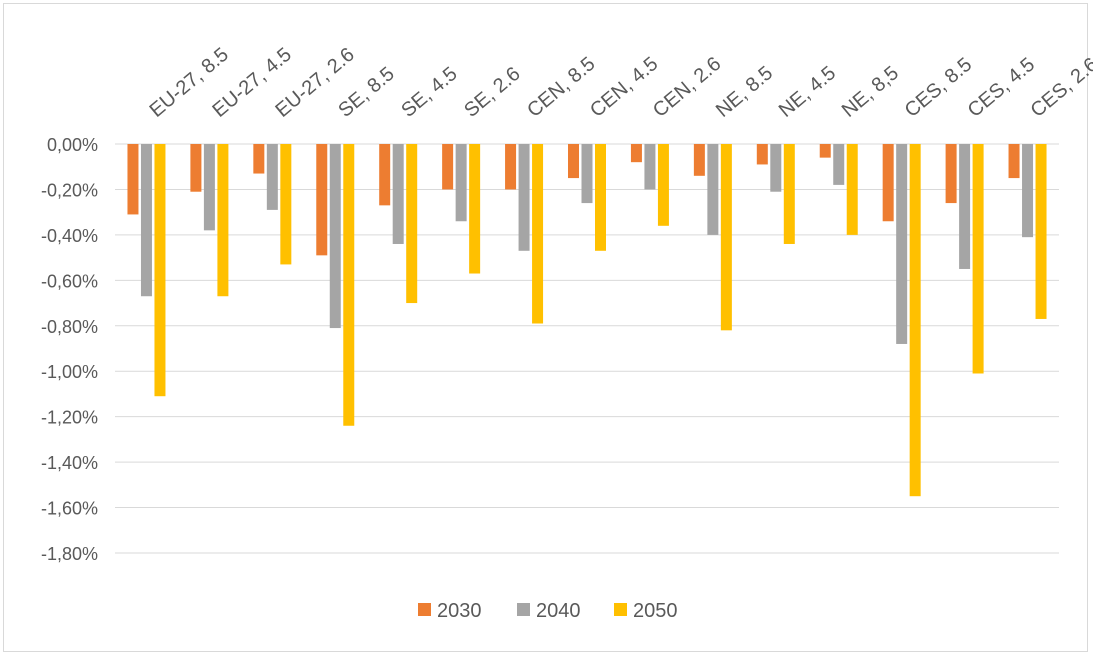  Describe the element at coordinates (69, 554) in the screenshot. I see `y-tick-label: -1,80%` at that location.